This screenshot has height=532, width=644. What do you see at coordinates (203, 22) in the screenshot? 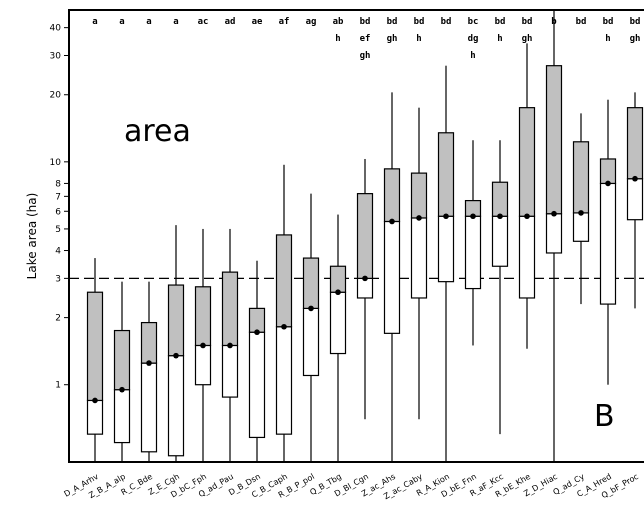
I see `group-letter: ac` at bounding box center [203, 22].